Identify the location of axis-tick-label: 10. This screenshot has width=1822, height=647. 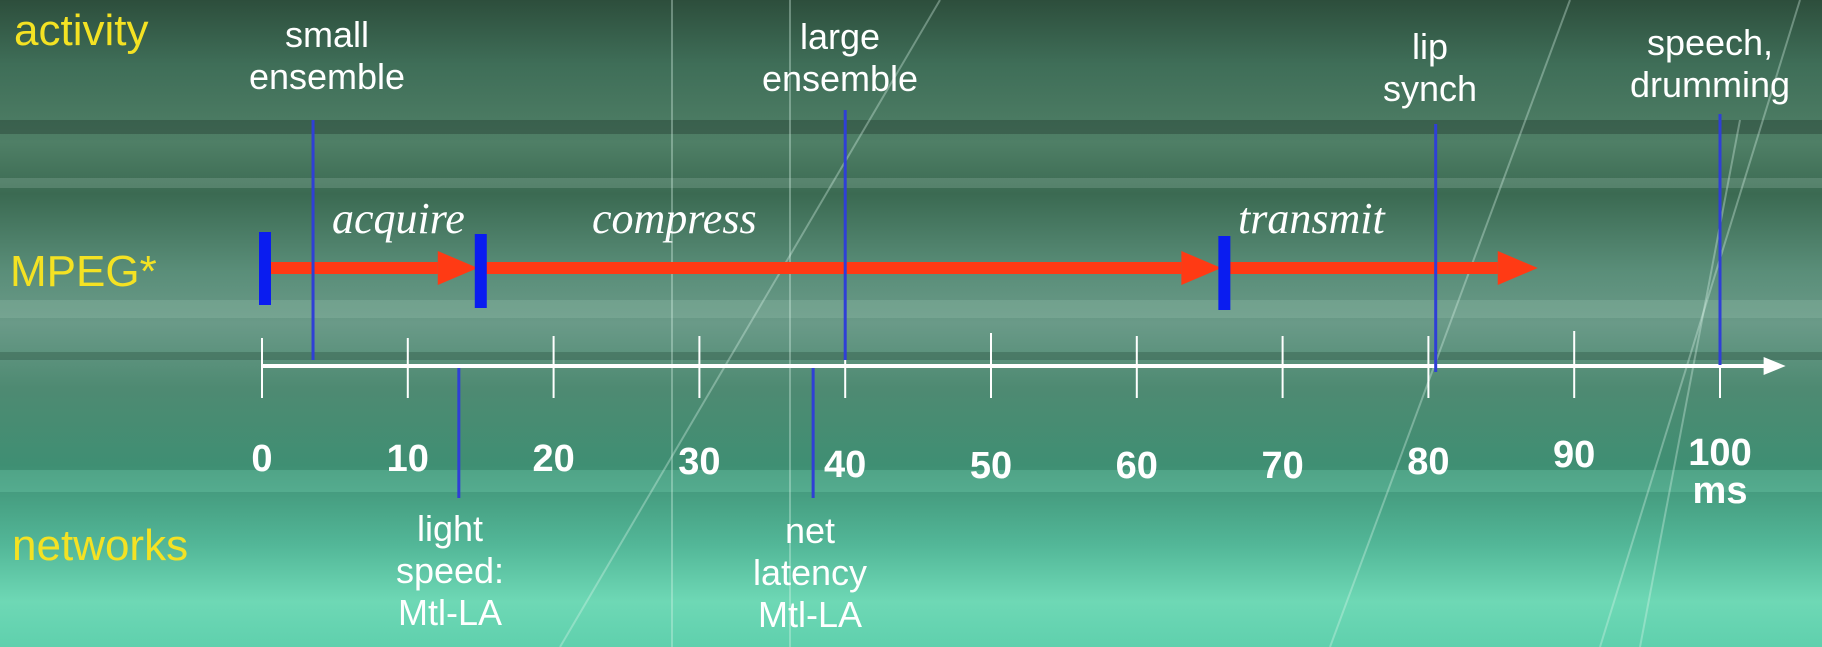
(407, 459).